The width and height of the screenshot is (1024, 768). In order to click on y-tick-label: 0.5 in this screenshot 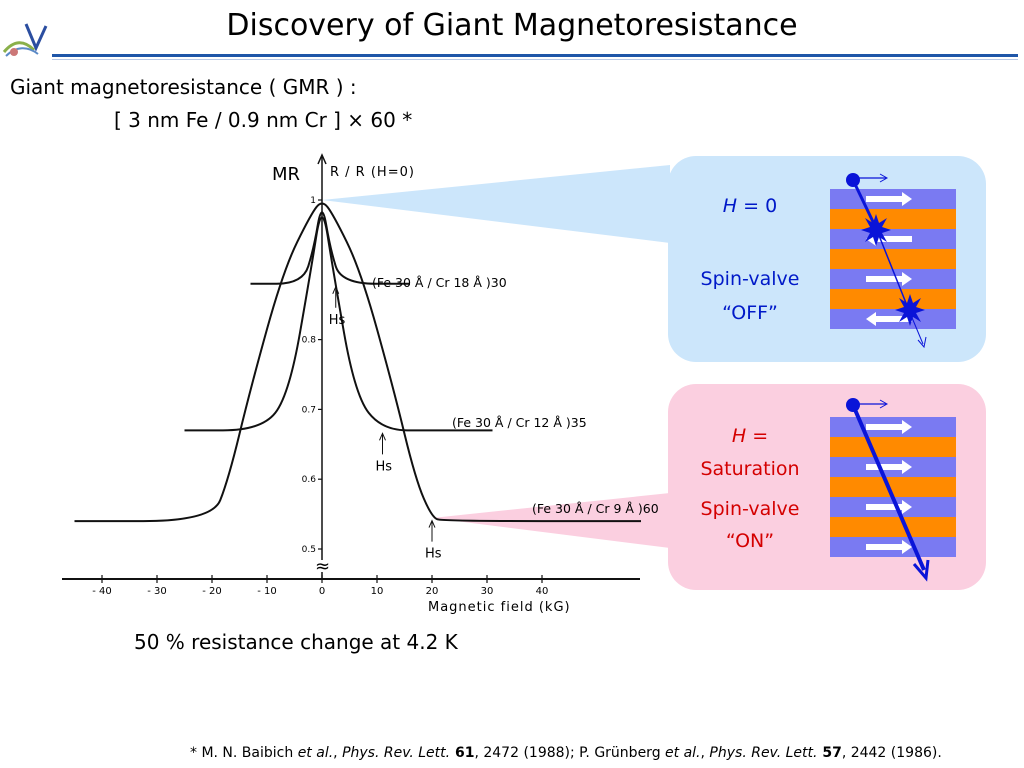, I will do `click(309, 550)`.